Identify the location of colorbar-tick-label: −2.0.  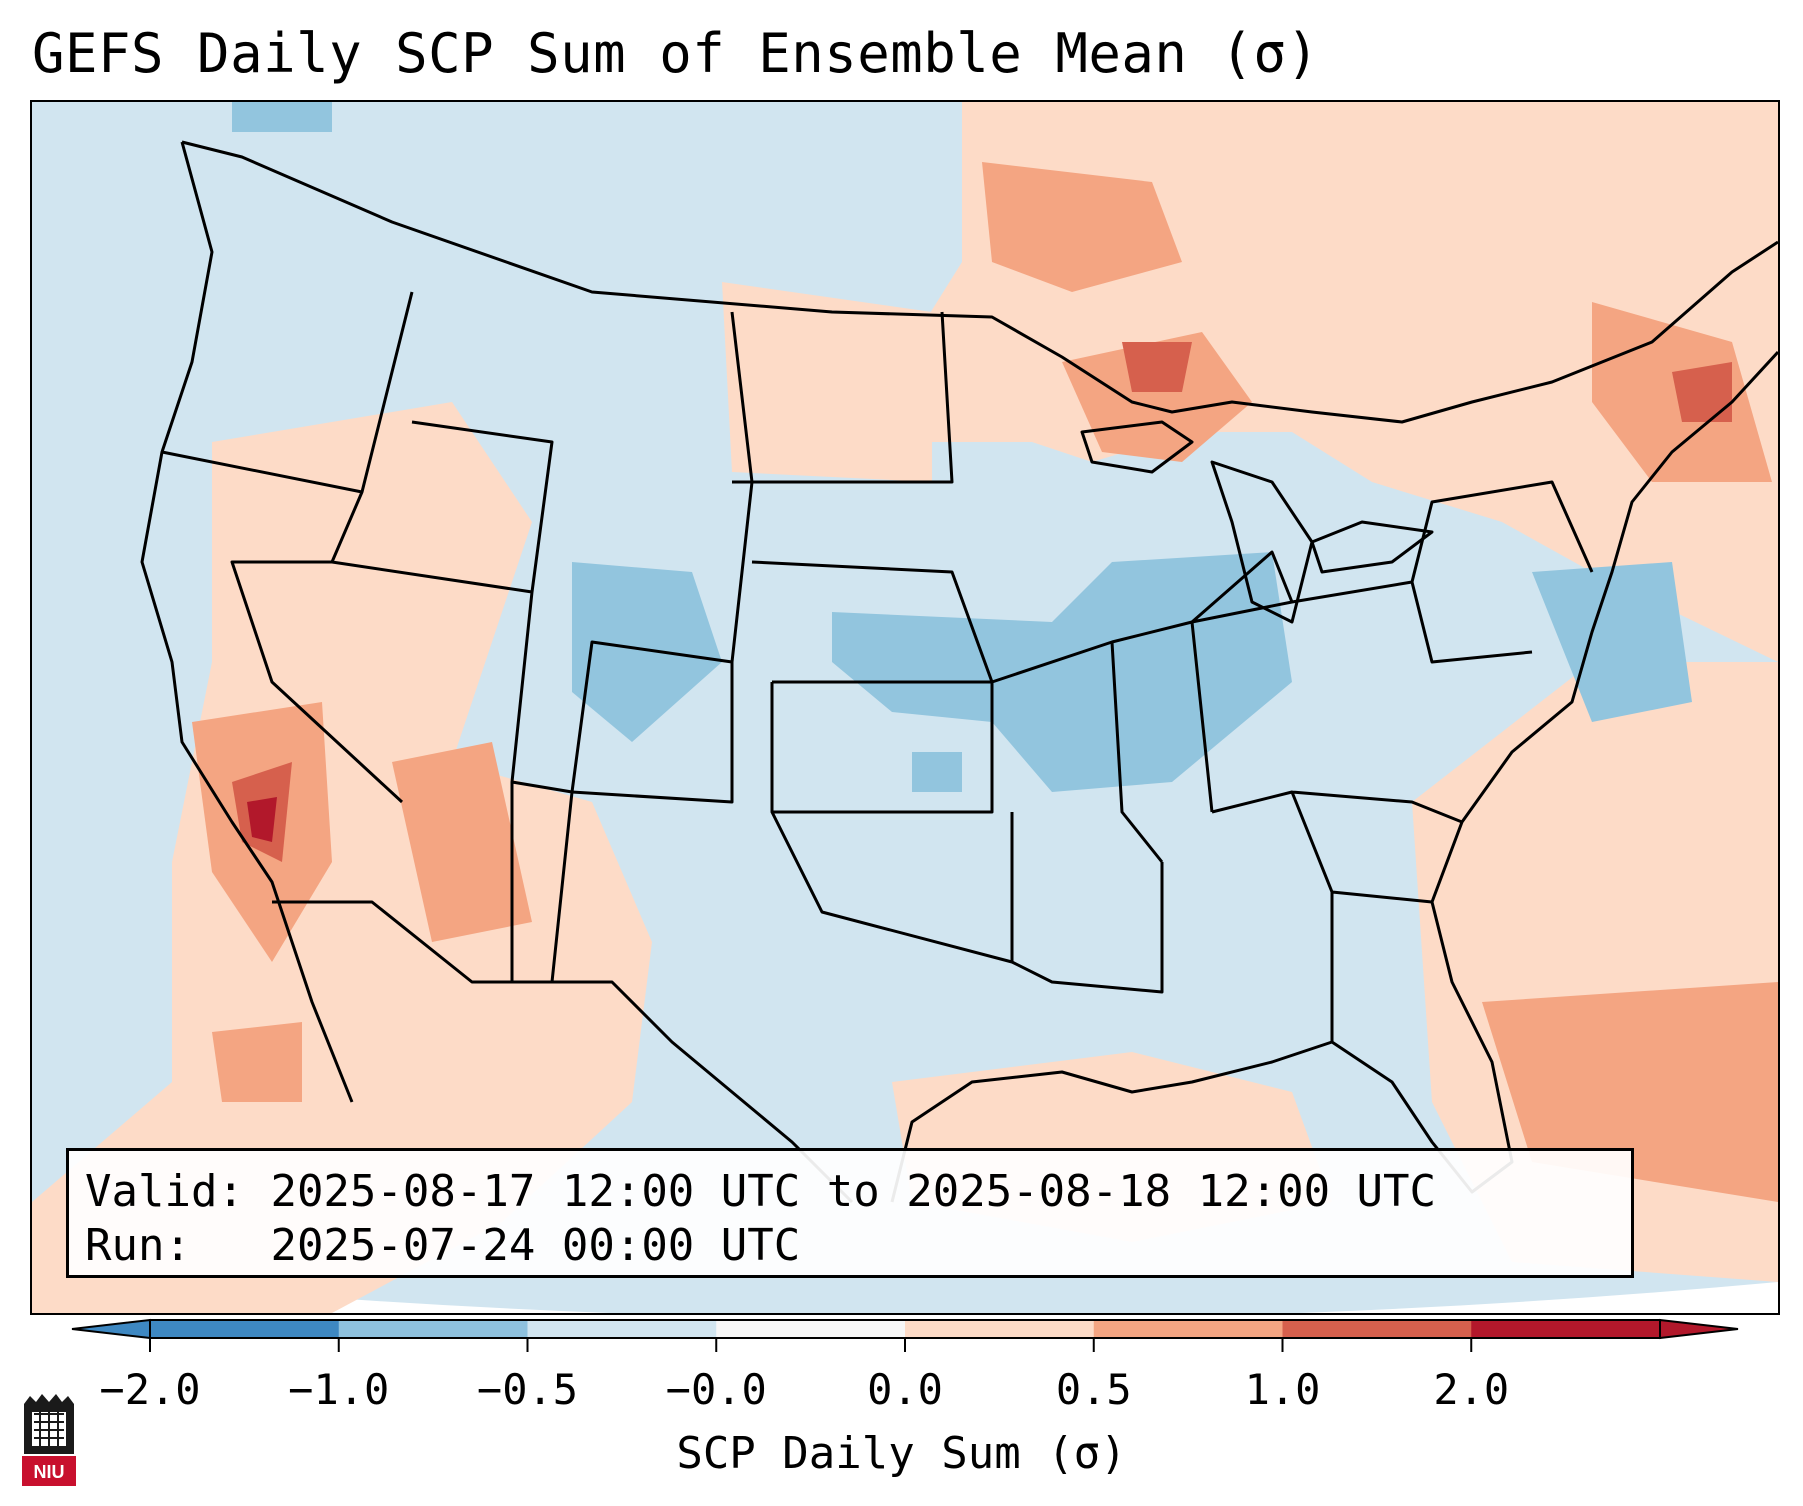
(149, 1389).